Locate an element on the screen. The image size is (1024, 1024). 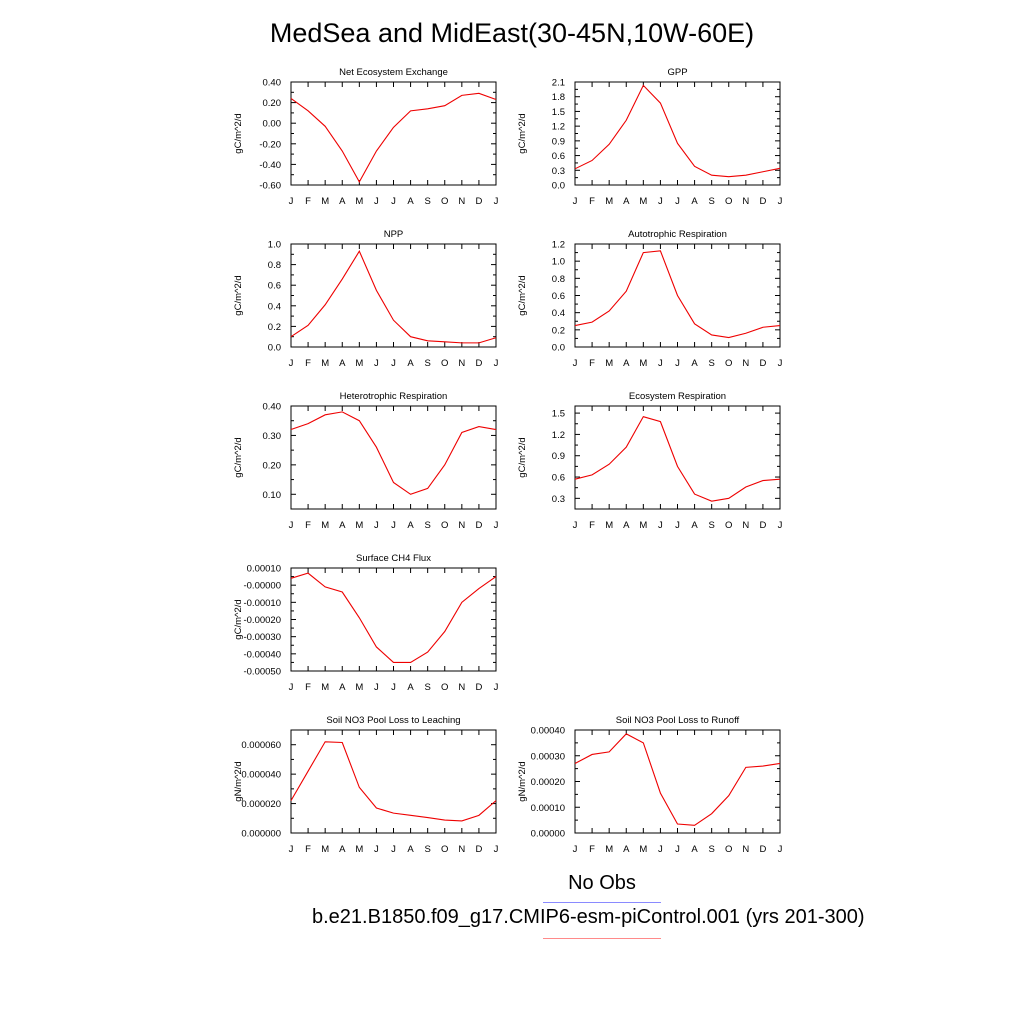
panel-title: Ecosystem Respiration is located at coordinates (677, 396).